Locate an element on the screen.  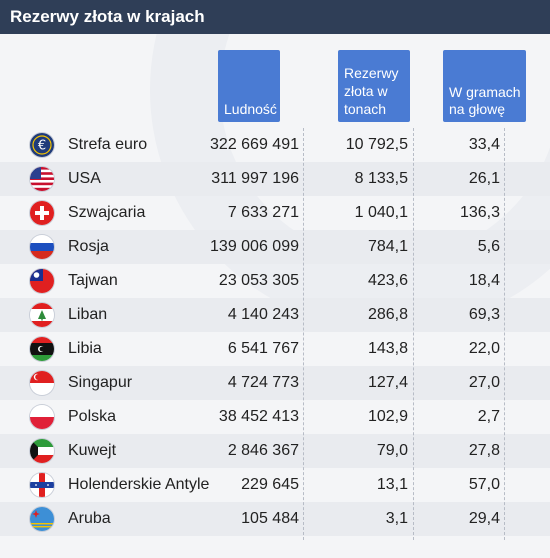
table-row: Tajwan 23 053 305 423,6 18,4 is located at coordinates (275, 281).